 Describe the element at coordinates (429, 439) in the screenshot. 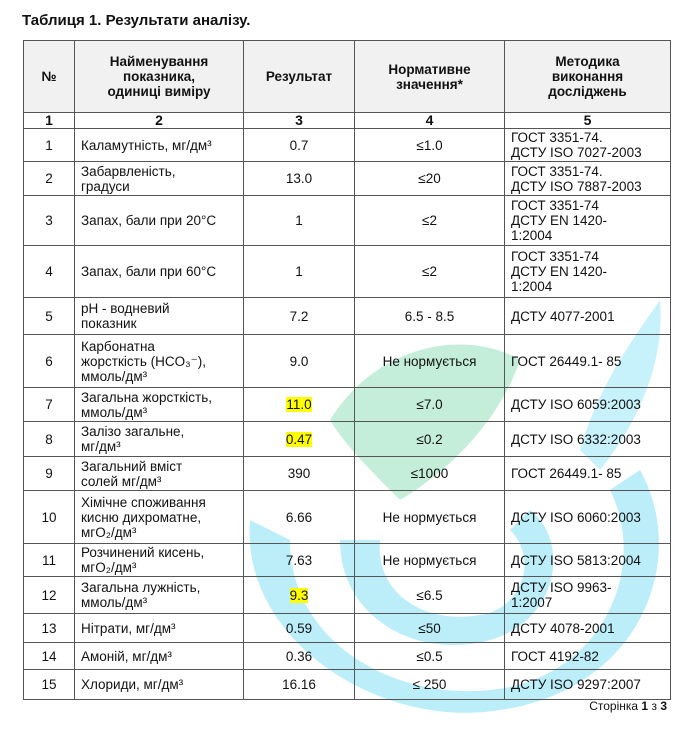

I see `norm-value-cell: ≤0.2` at that location.